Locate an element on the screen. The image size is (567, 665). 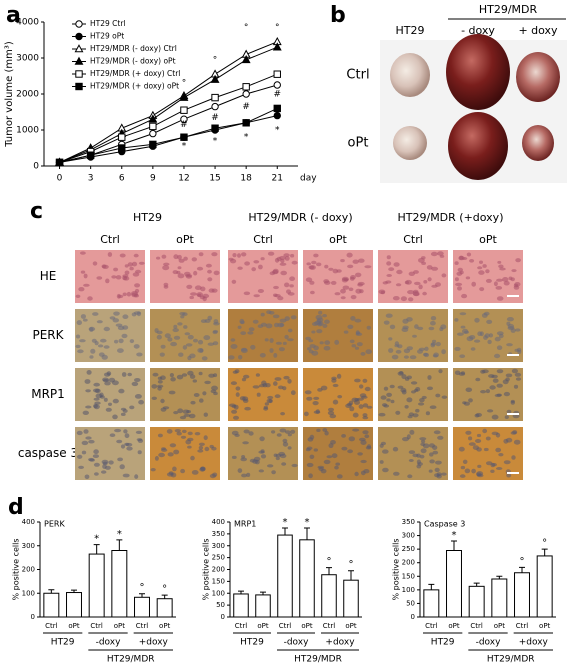
micrograph is located at coordinates (185, 394).